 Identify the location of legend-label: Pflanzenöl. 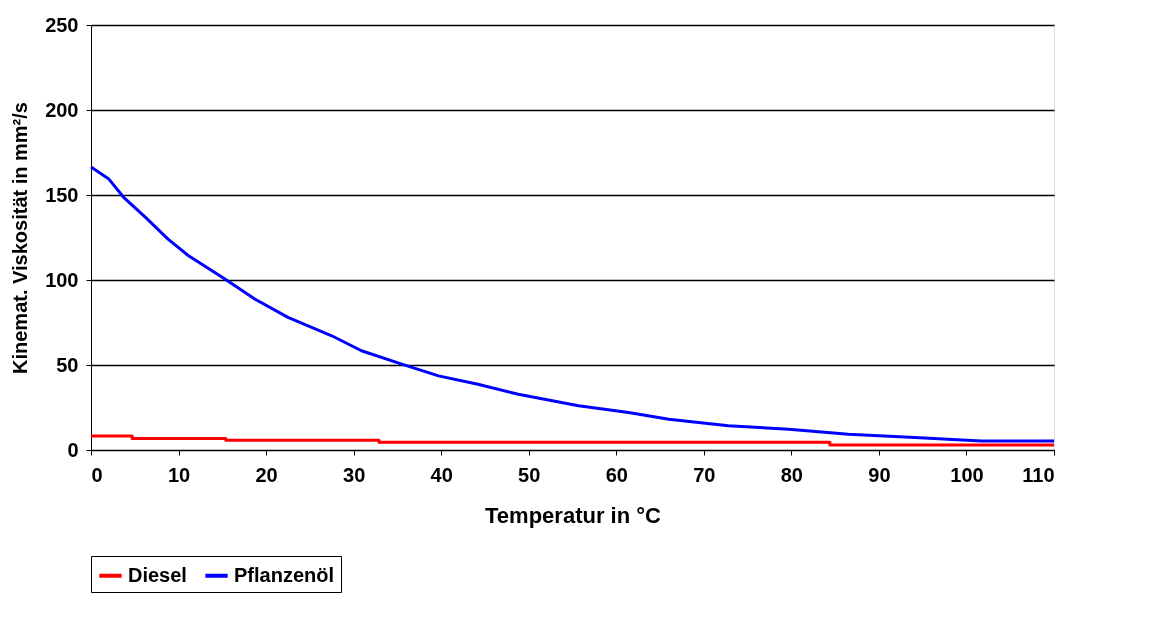
(284, 574).